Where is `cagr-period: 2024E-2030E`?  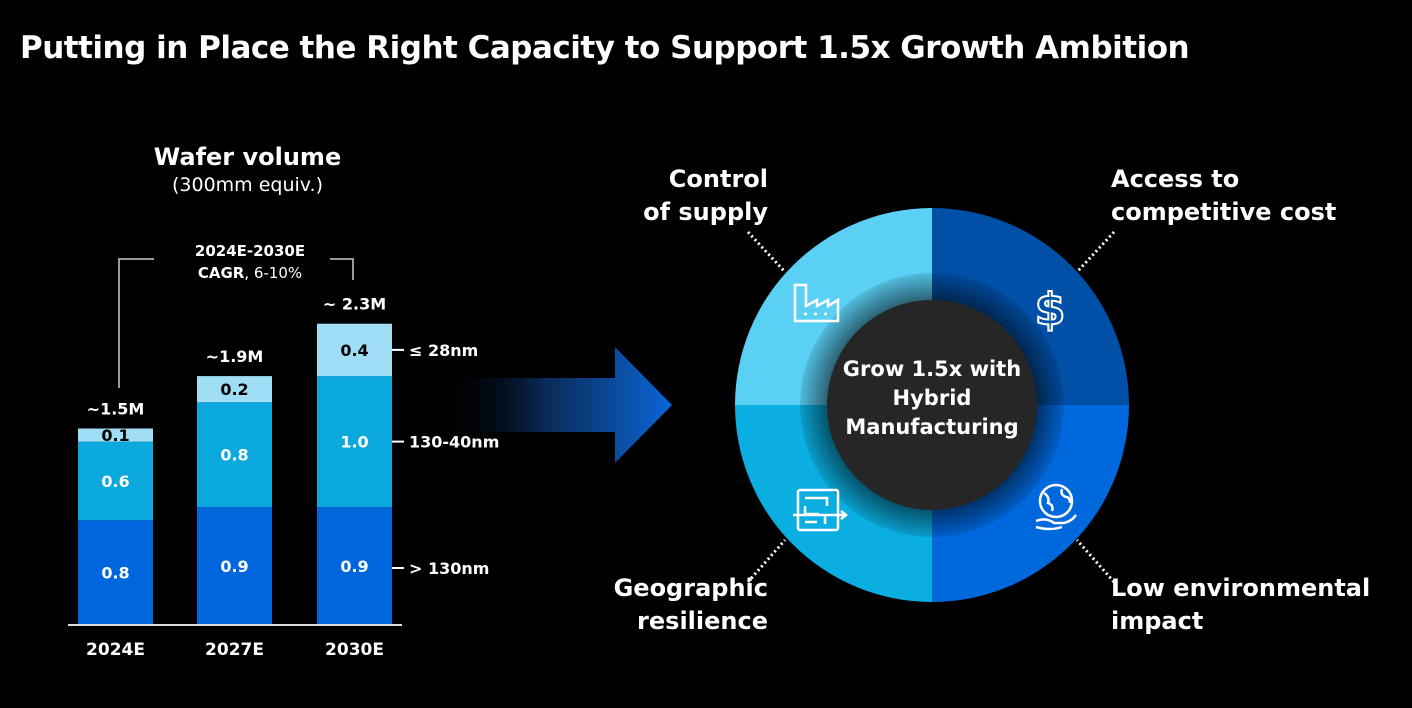
cagr-period: 2024E-2030E is located at coordinates (250, 251).